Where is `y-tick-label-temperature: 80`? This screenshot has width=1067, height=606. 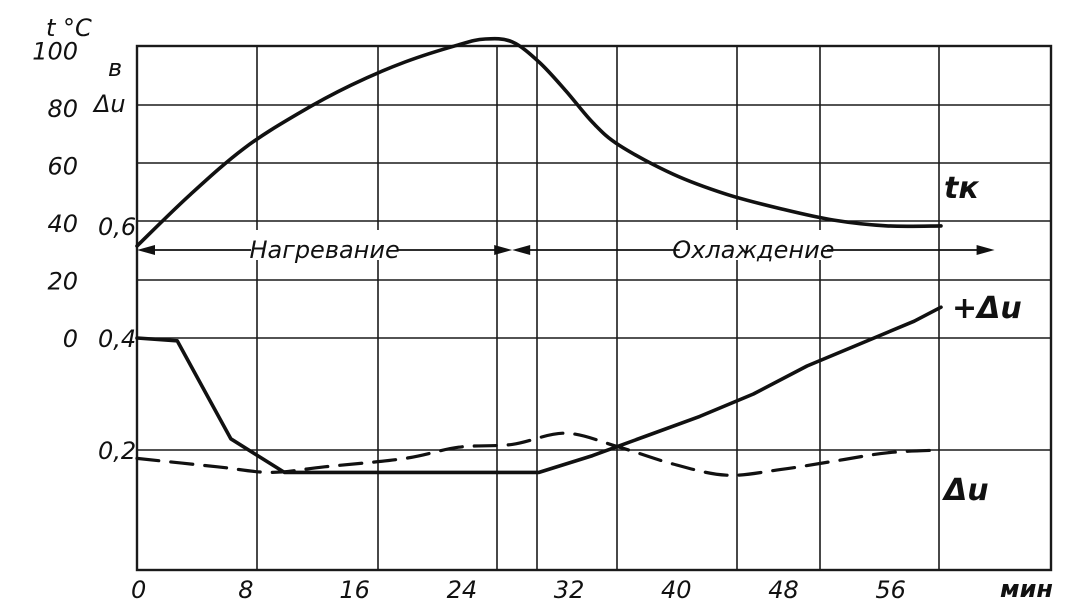
y-tick-label-temperature: 80 is located at coordinates (62, 109).